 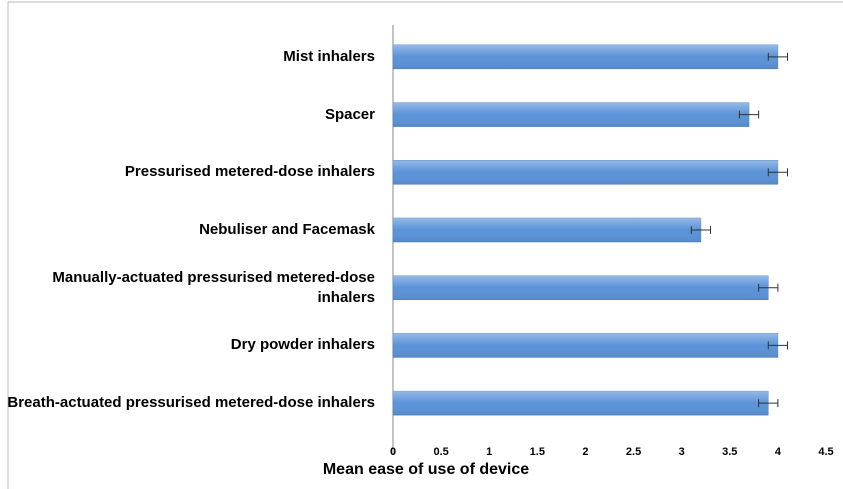 I want to click on x-tick-label: 4, so click(x=778, y=452).